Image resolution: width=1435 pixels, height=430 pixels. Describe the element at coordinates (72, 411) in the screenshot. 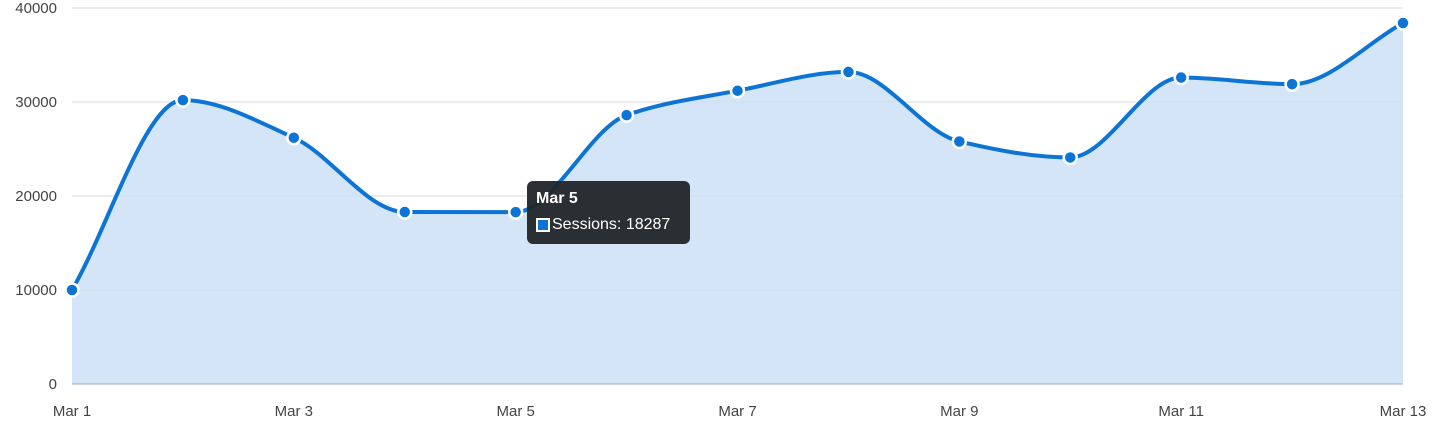

I see `x-tick-label: Mar 1` at that location.